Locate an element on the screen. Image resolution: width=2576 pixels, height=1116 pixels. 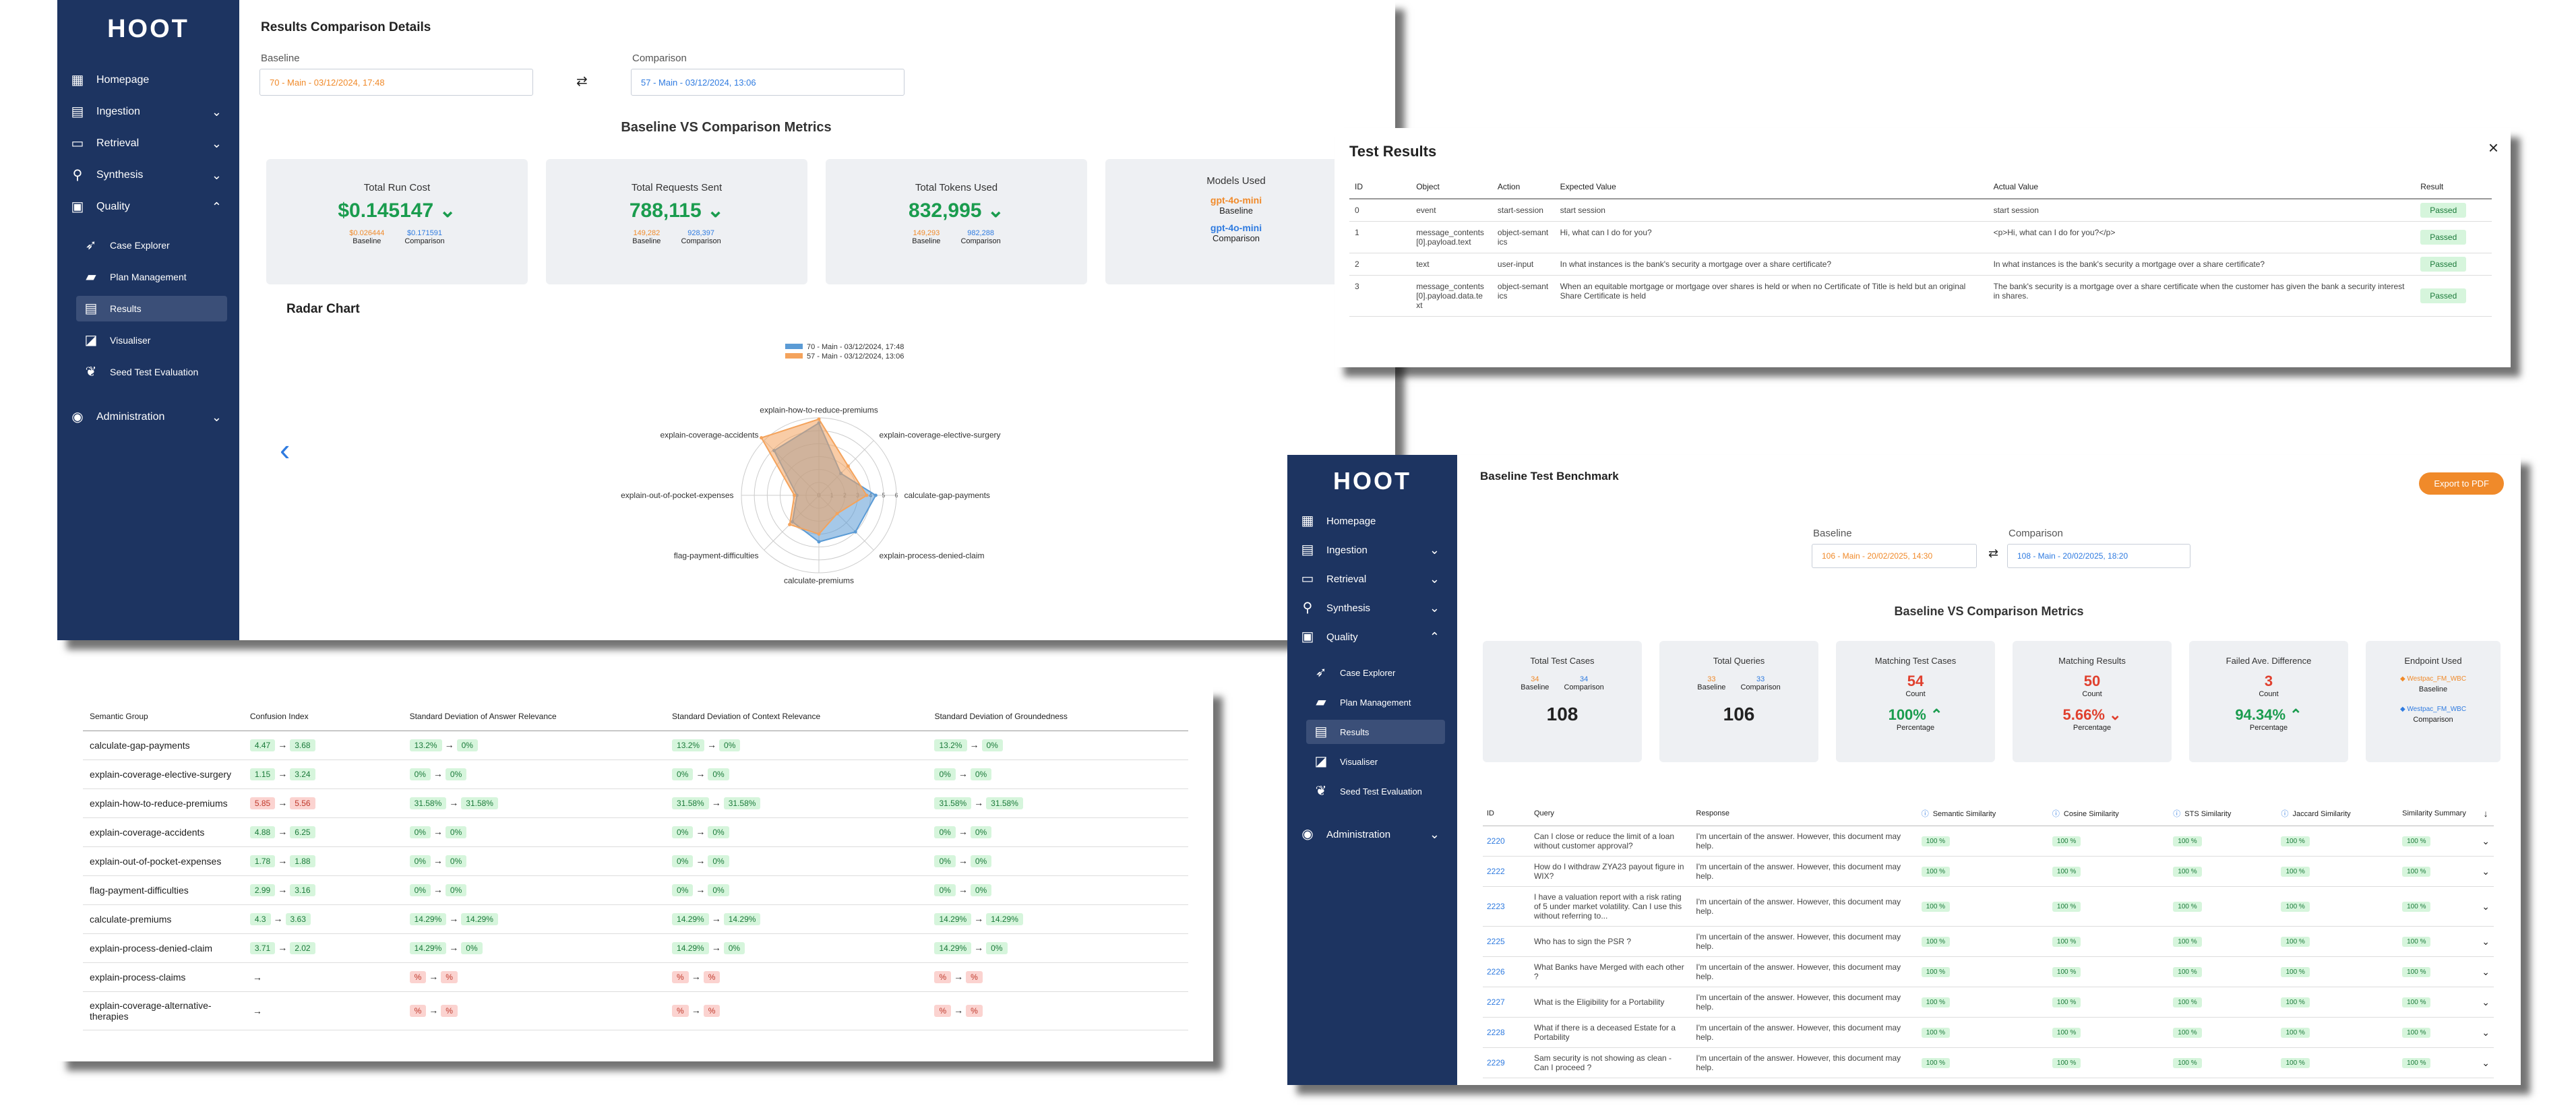
row-id-link: 2229 is located at coordinates (1506, 1062).